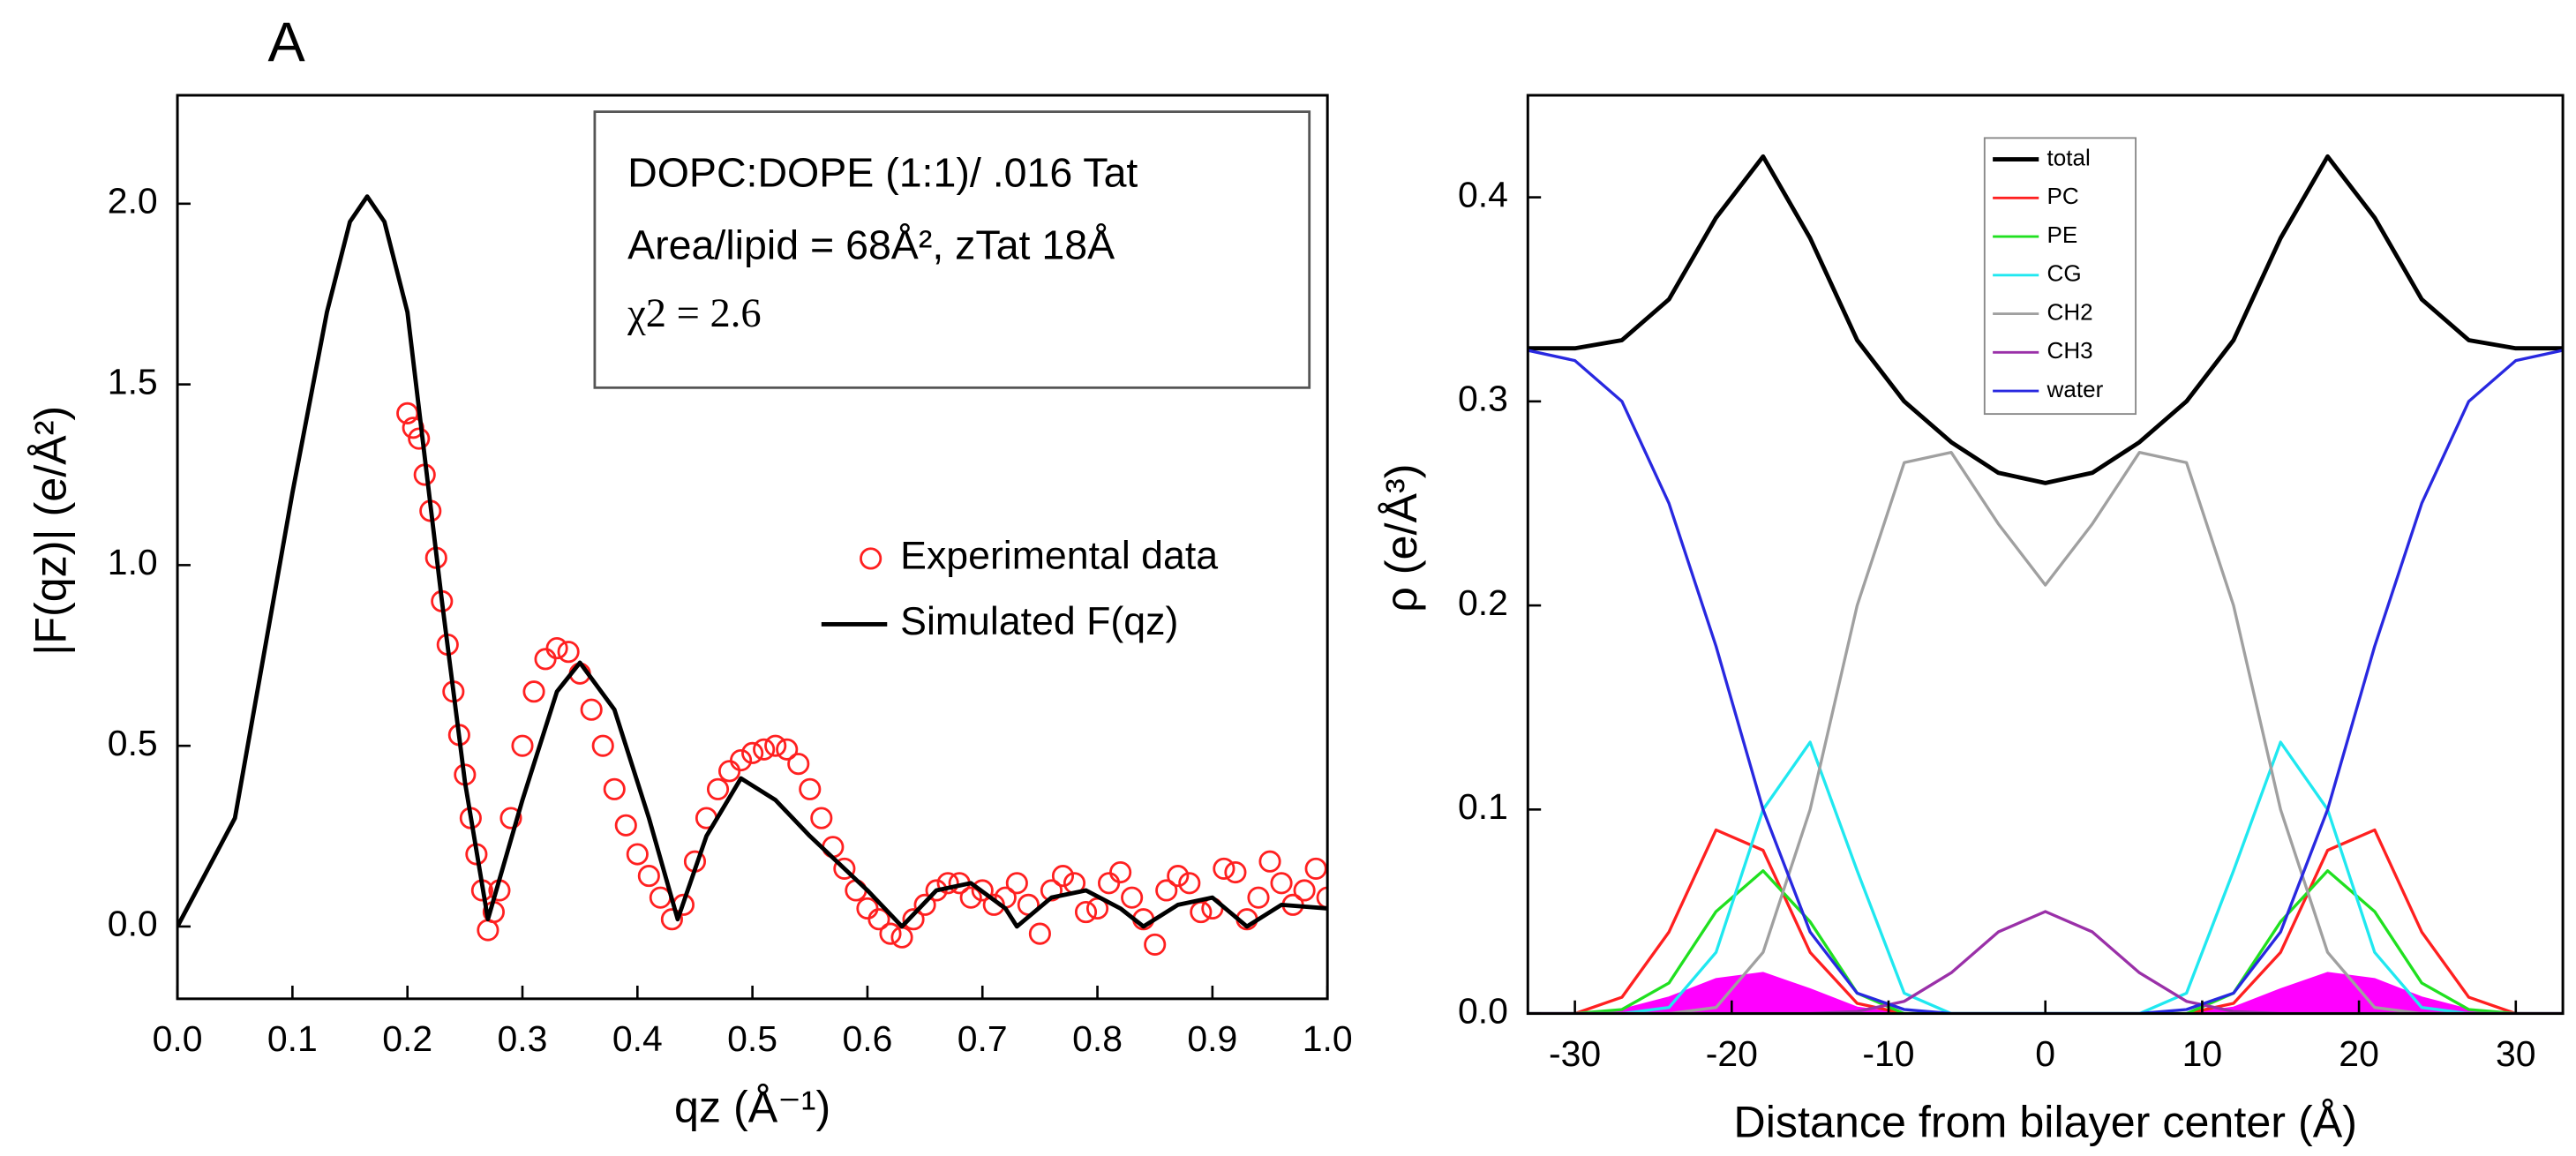  What do you see at coordinates (1483, 194) in the screenshot?
I see `y-tick-label: 0.4` at bounding box center [1483, 194].